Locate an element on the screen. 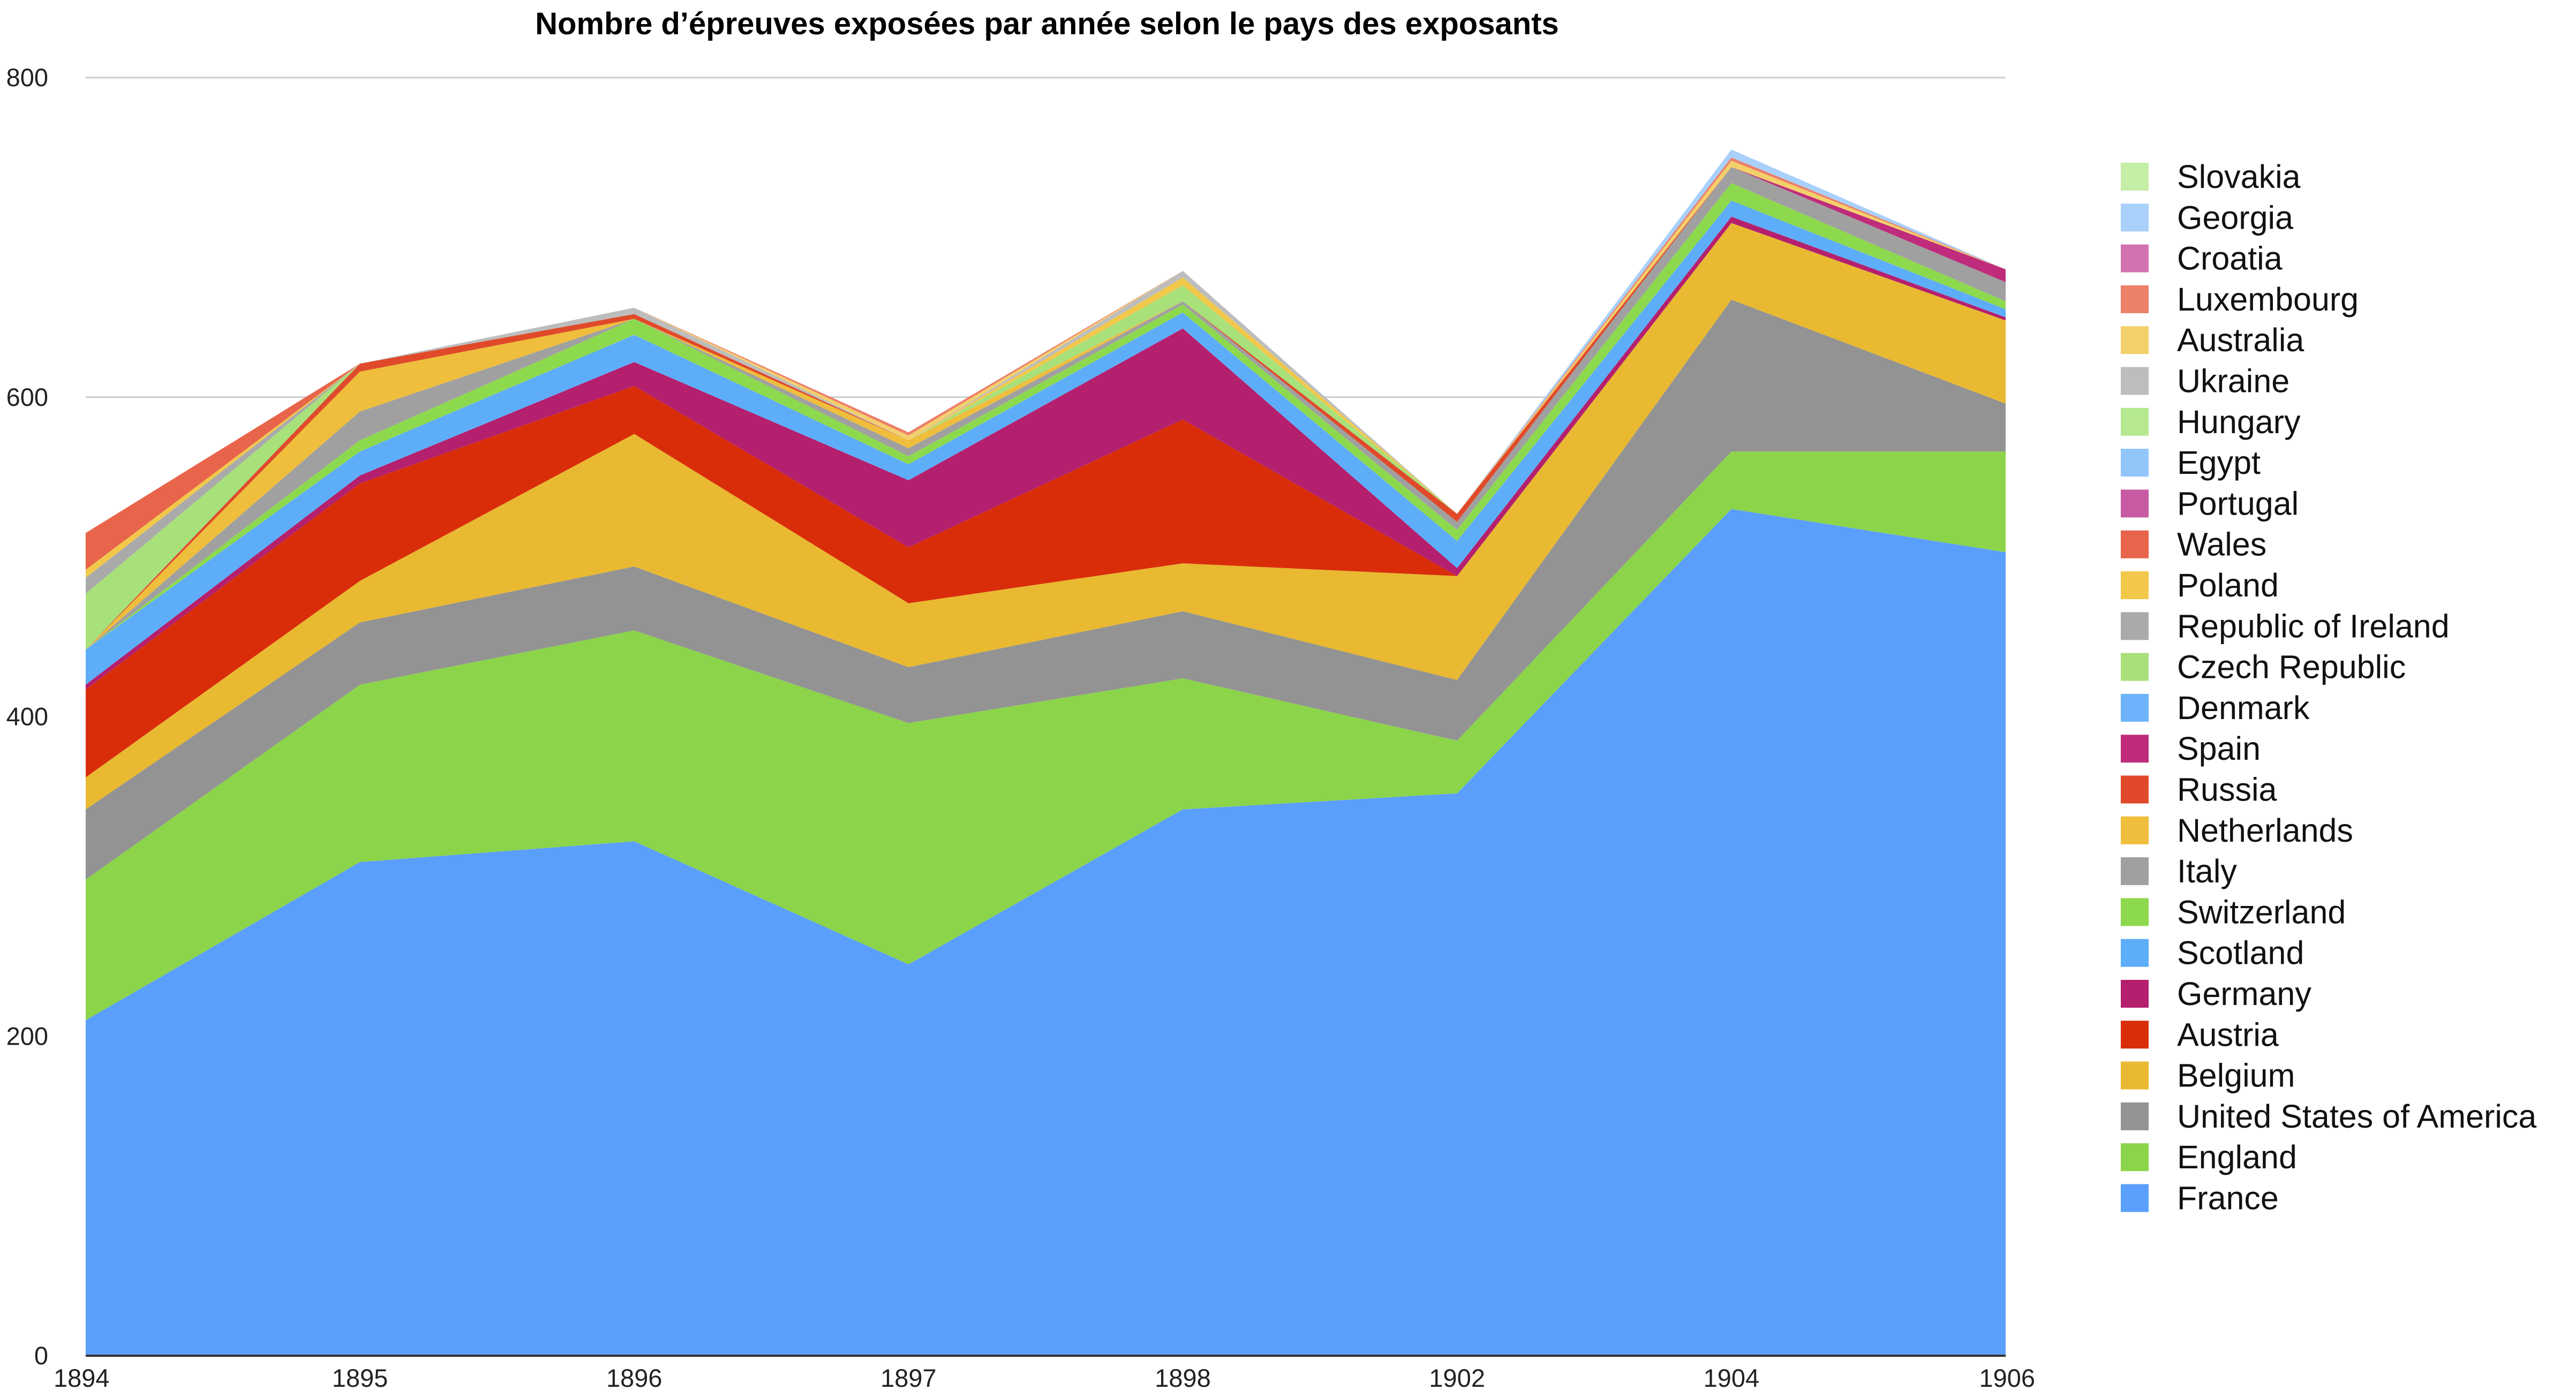 Image resolution: width=2576 pixels, height=1390 pixels. legend-label-switzerland: Switzerland is located at coordinates (2261, 912).